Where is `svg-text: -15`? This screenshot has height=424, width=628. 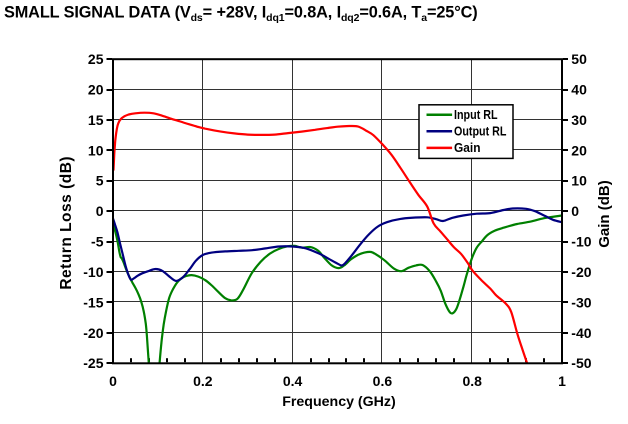
svg-text: -15 is located at coordinates (93, 302).